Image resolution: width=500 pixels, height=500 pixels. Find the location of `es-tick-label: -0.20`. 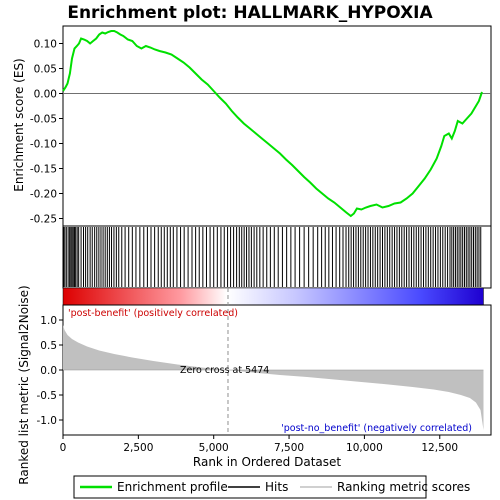

es-tick-label: -0.20 is located at coordinates (43, 195).